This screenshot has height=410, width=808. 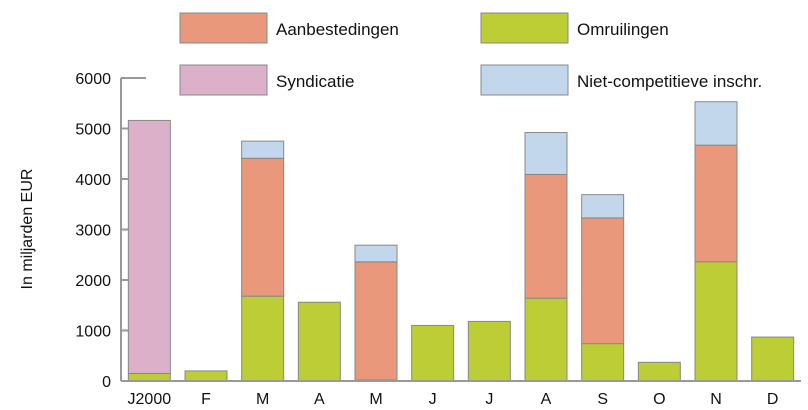 What do you see at coordinates (93, 231) in the screenshot?
I see `y-tick-label: 3000` at bounding box center [93, 231].